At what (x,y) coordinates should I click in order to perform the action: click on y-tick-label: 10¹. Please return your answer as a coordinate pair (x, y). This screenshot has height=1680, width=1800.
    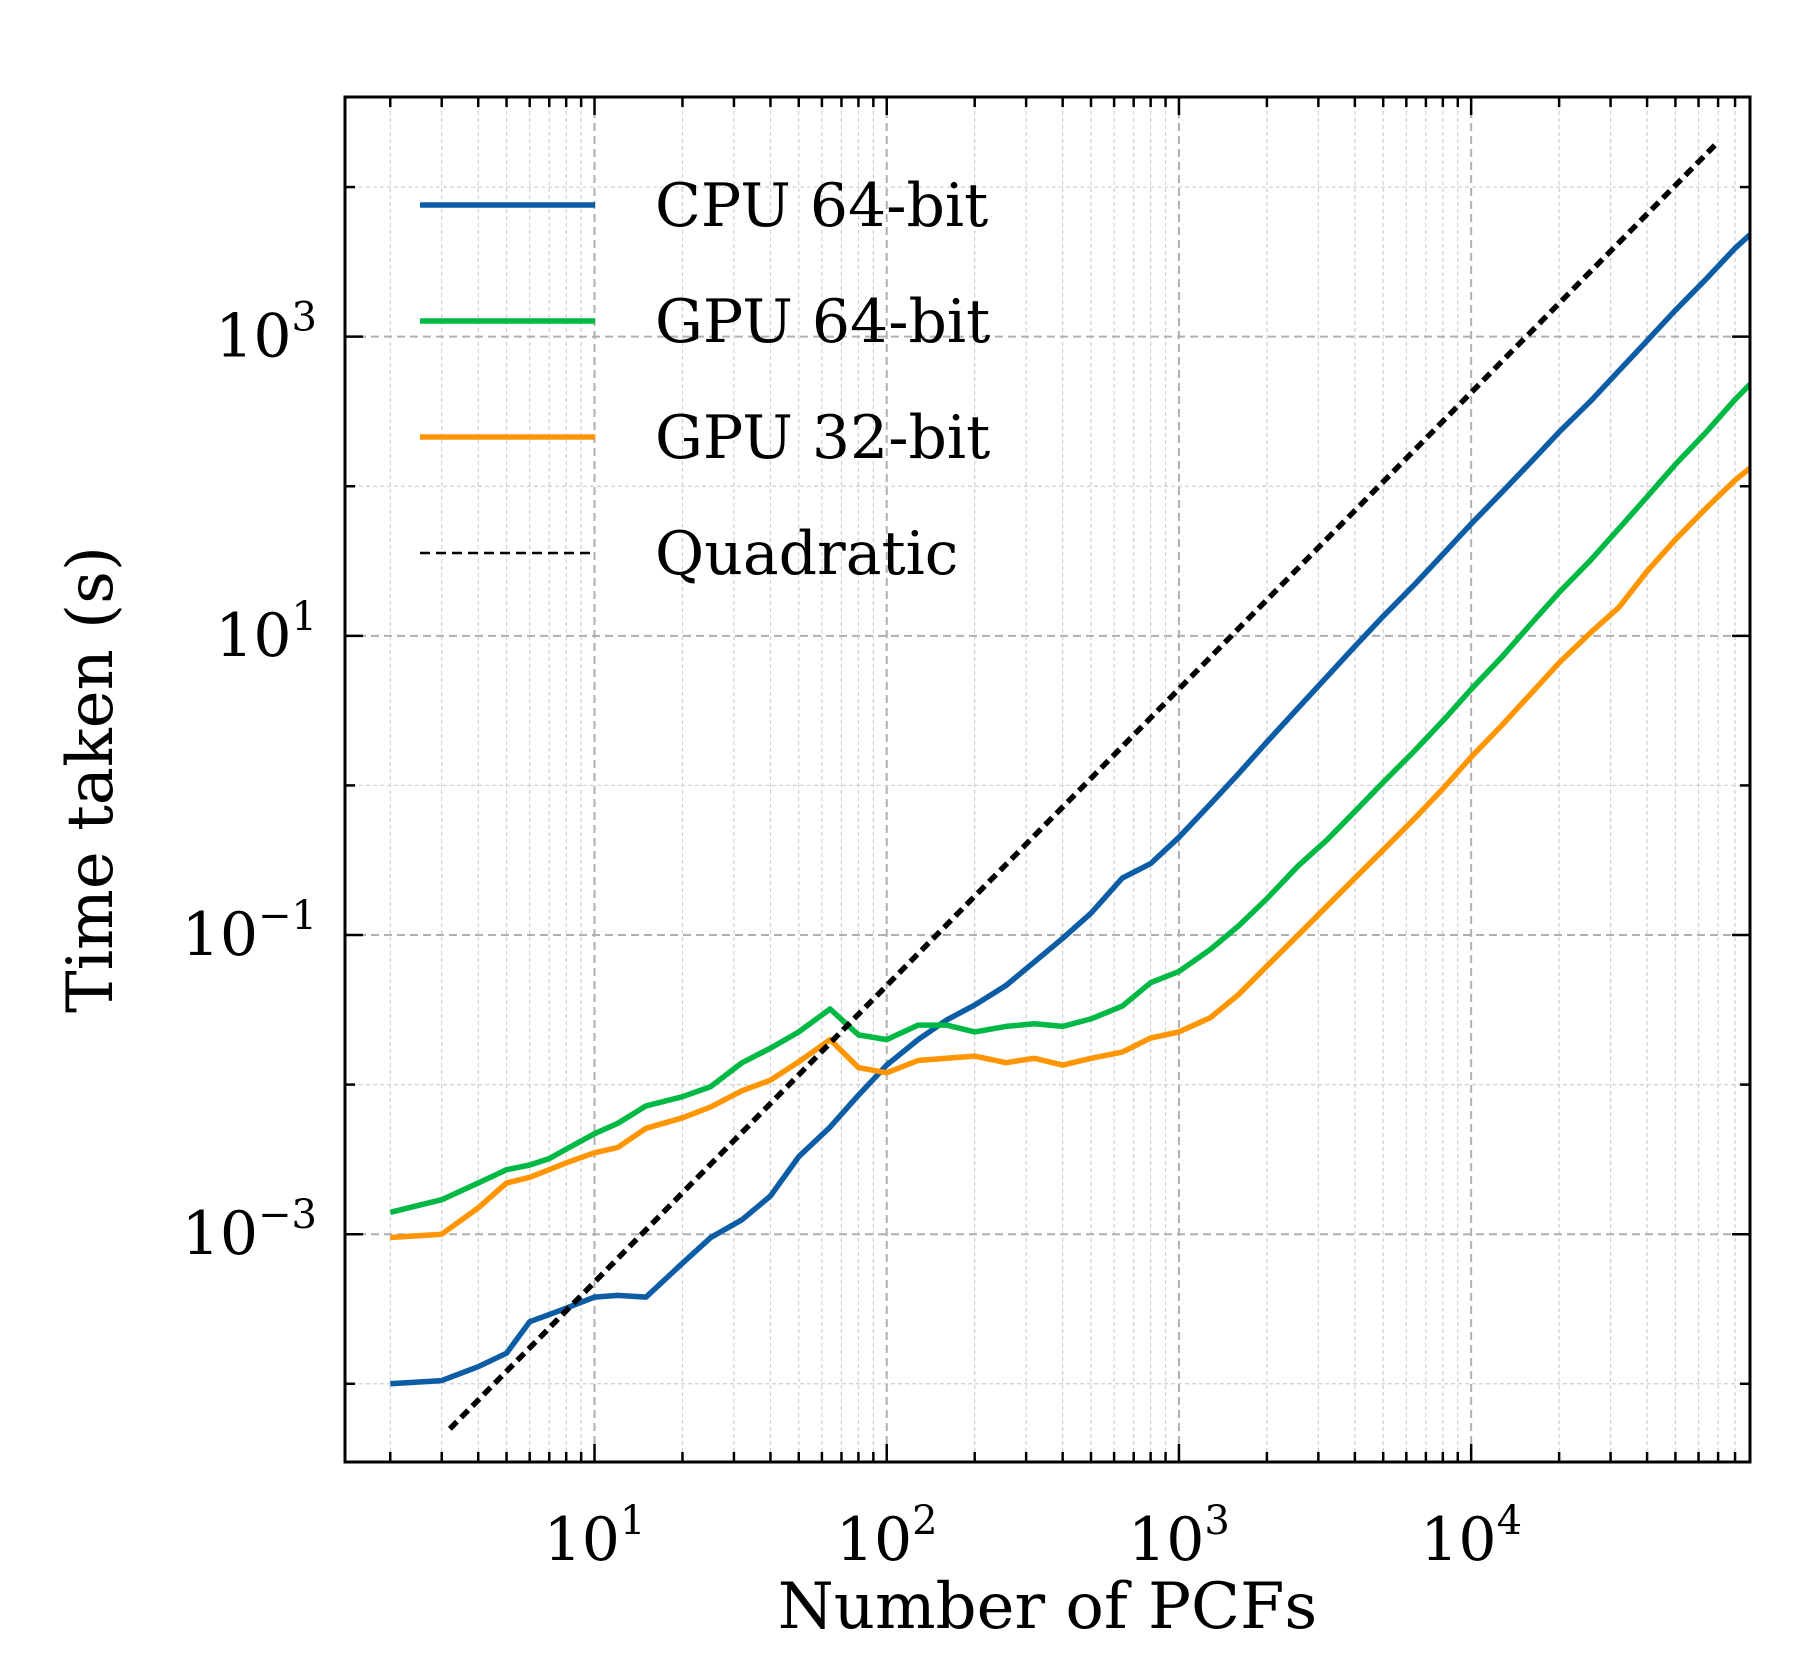
    Looking at the image, I should click on (266, 632).